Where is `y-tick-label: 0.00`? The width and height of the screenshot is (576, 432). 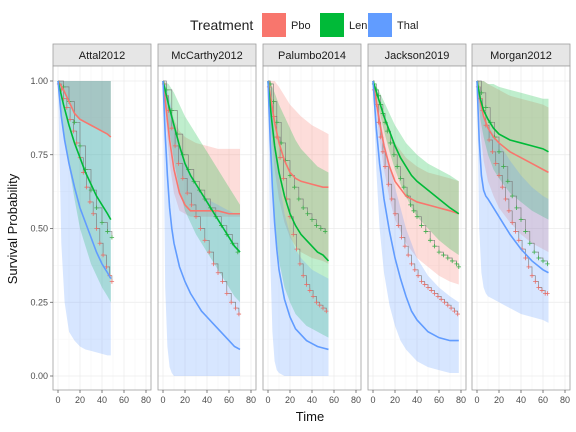 y-tick-label: 0.00 is located at coordinates (39, 376).